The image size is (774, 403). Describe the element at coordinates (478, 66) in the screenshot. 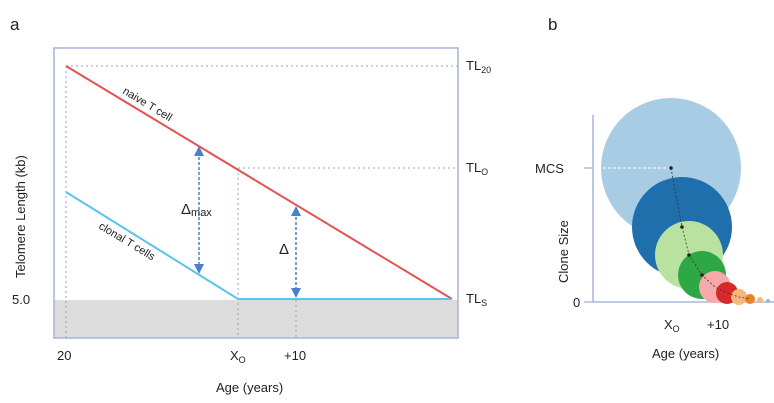

I see `tl20-label: TL20` at that location.